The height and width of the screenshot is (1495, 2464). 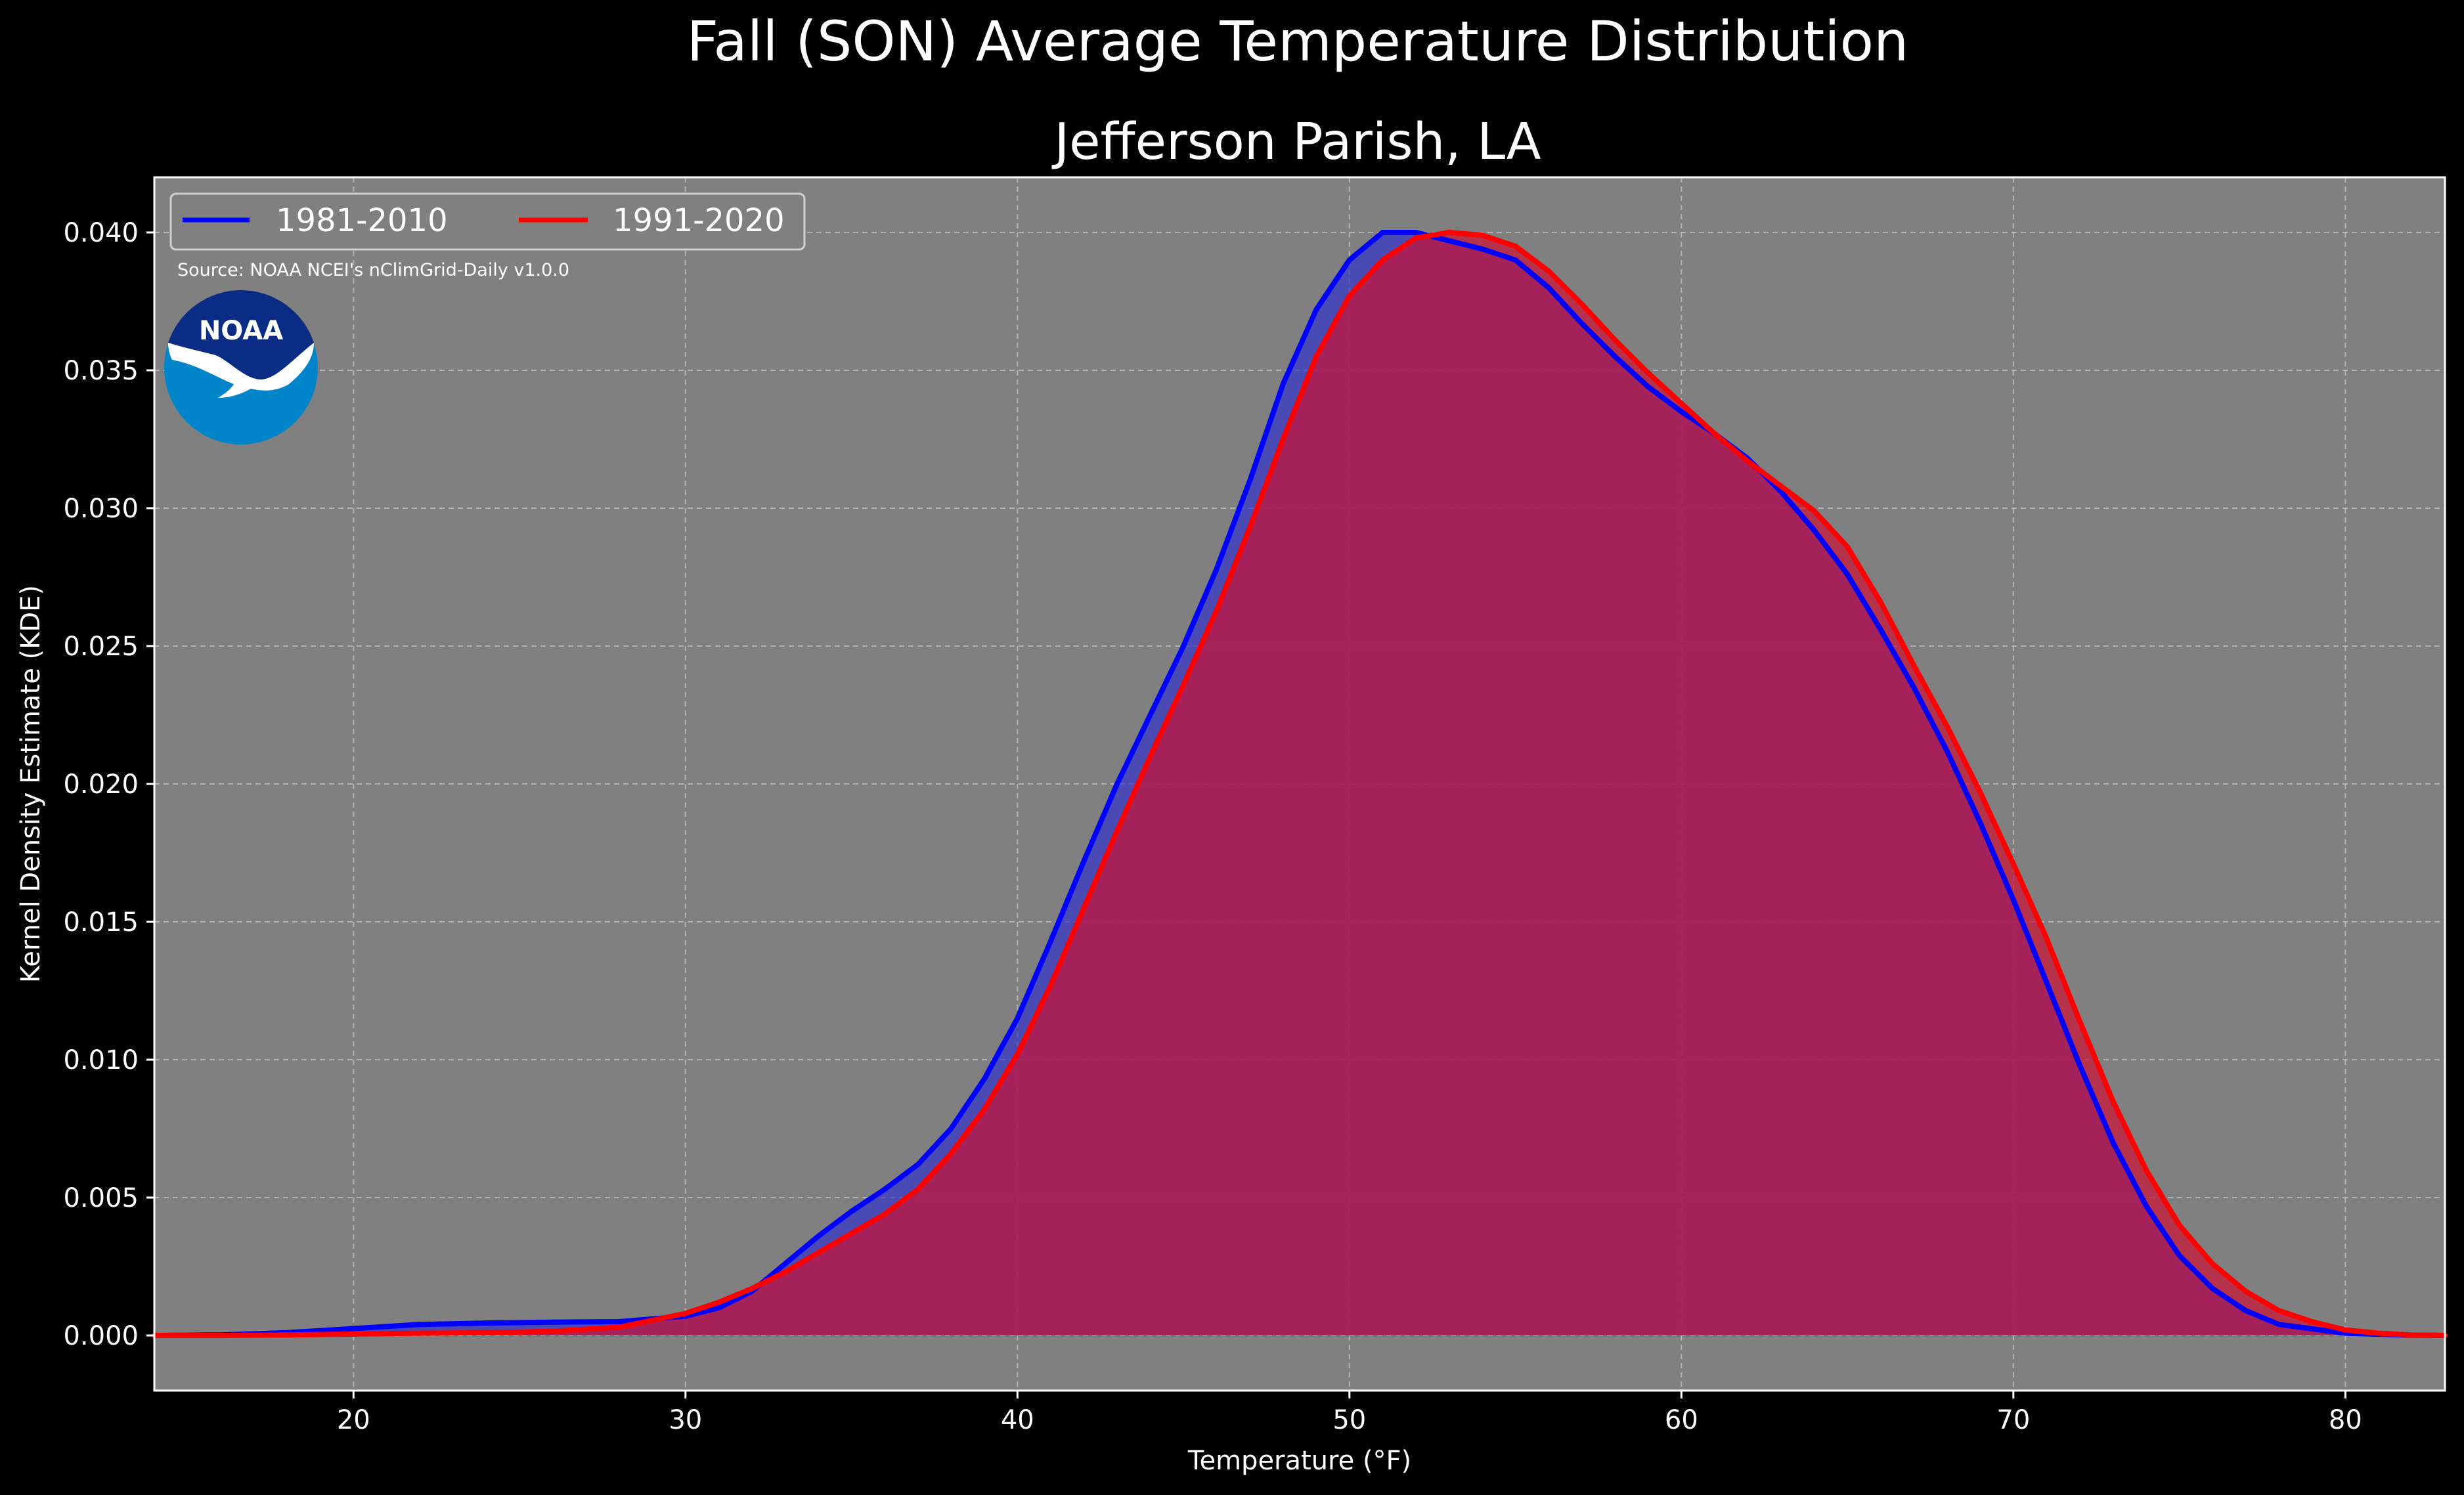 I want to click on noaa-logo-top, so click(x=241, y=334).